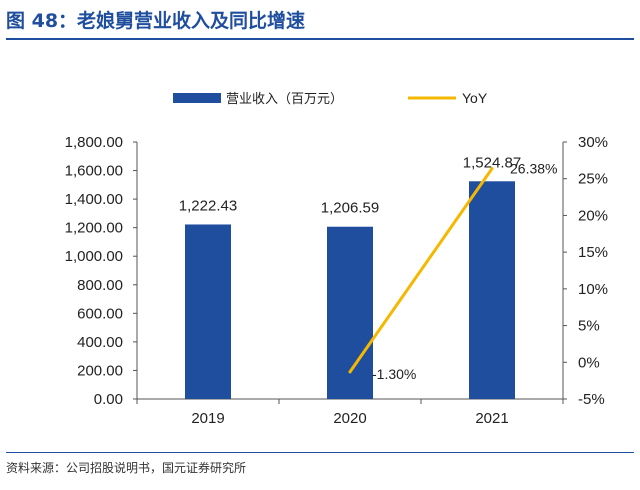 The height and width of the screenshot is (490, 640). Describe the element at coordinates (589, 326) in the screenshot. I see `y-right-tick-label: 5%` at that location.